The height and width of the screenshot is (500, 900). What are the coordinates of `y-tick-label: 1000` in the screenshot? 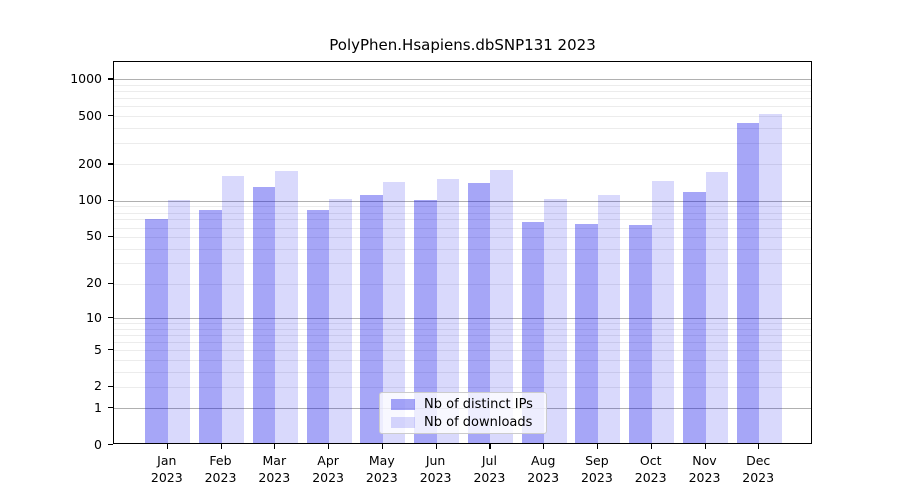 It's located at (86, 78).